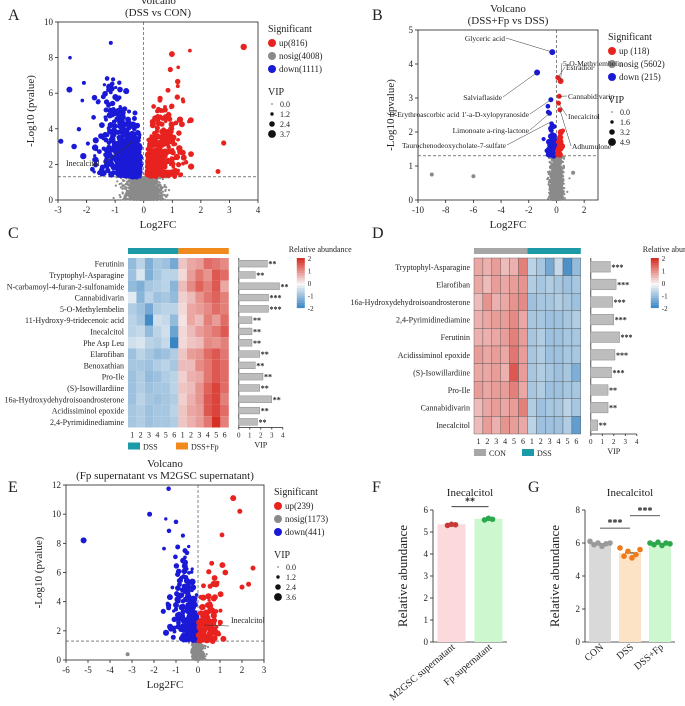 This screenshot has height=706, width=685. Describe the element at coordinates (74, 320) in the screenshot. I see `row-label: 11-Hydroxy-9-tridecenoic acid` at that location.